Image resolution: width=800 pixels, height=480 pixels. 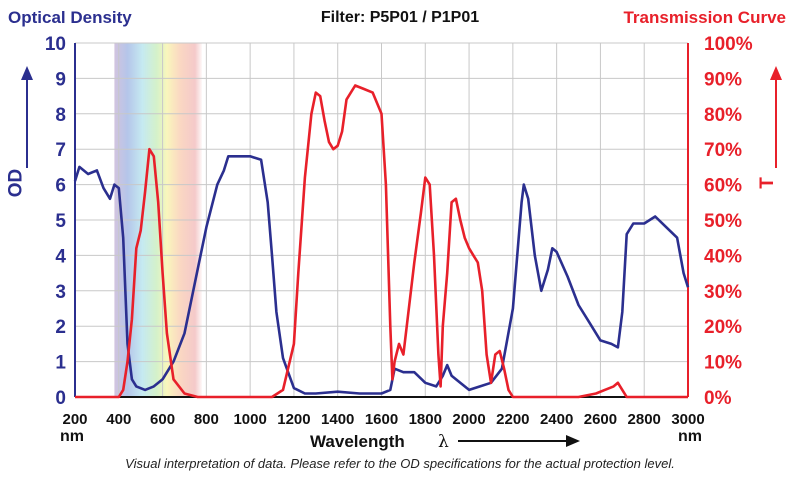 What do you see at coordinates (249, 419) in the screenshot?
I see `wavelength-tick-label: 1000` at bounding box center [249, 419].